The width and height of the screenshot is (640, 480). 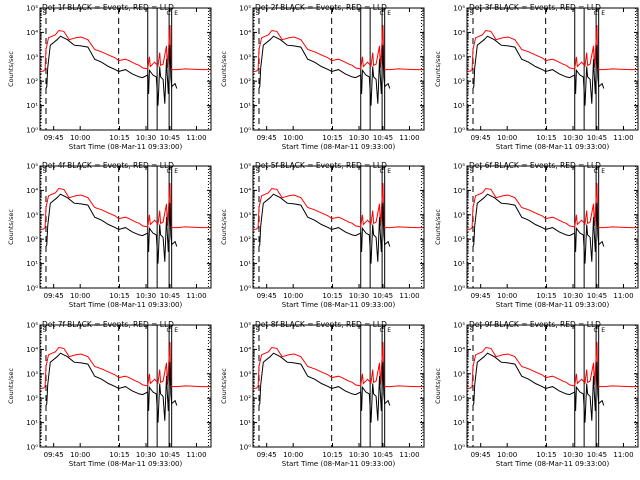 What do you see at coordinates (321, 7) in the screenshot?
I see `panel-title: Det 2f-BLACK = Events, RED = LLD` at bounding box center [321, 7].